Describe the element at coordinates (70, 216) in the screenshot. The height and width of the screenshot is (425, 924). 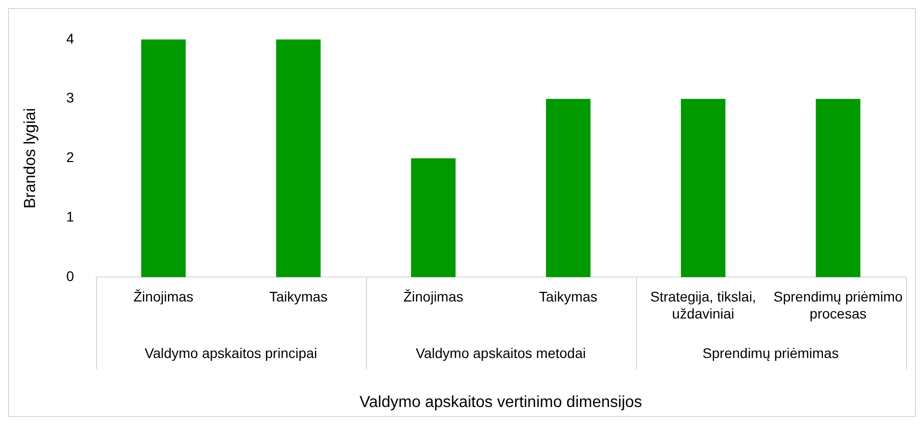
I see `y-tick-label: 1` at that location.